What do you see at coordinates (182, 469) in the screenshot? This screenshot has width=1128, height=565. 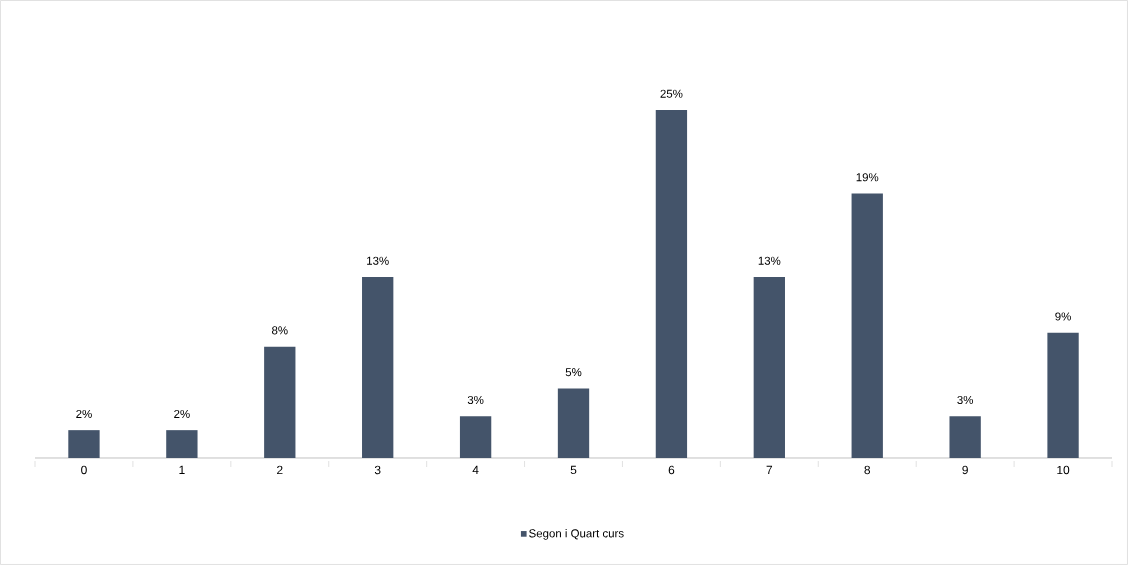 I see `x-tick-label: 1` at bounding box center [182, 469].